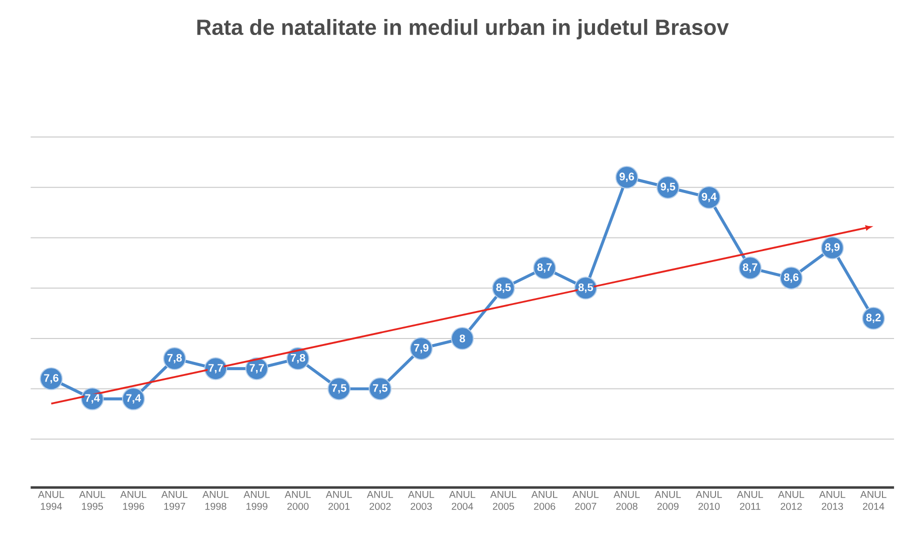 The image size is (902, 537). What do you see at coordinates (51, 500) in the screenshot?
I see `x-tick-label: ANUL 1994` at bounding box center [51, 500].